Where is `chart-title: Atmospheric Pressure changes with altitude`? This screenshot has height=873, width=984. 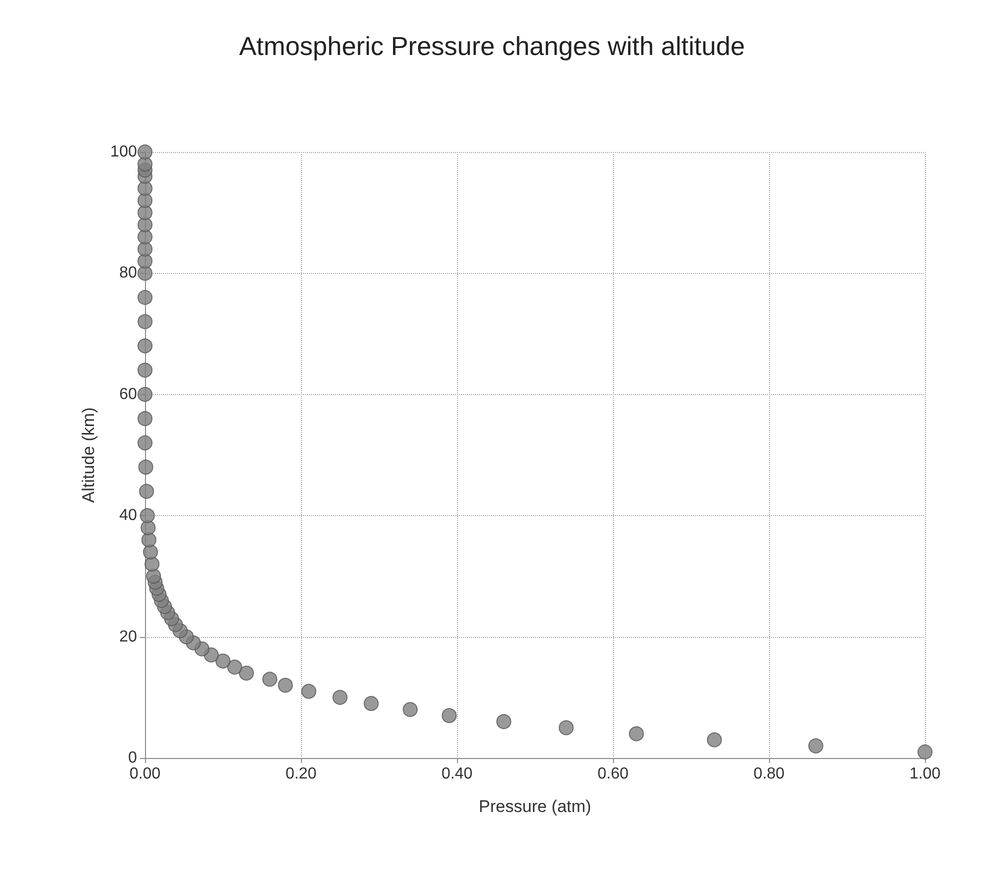 chart-title: Atmospheric Pressure changes with altitude is located at coordinates (492, 46).